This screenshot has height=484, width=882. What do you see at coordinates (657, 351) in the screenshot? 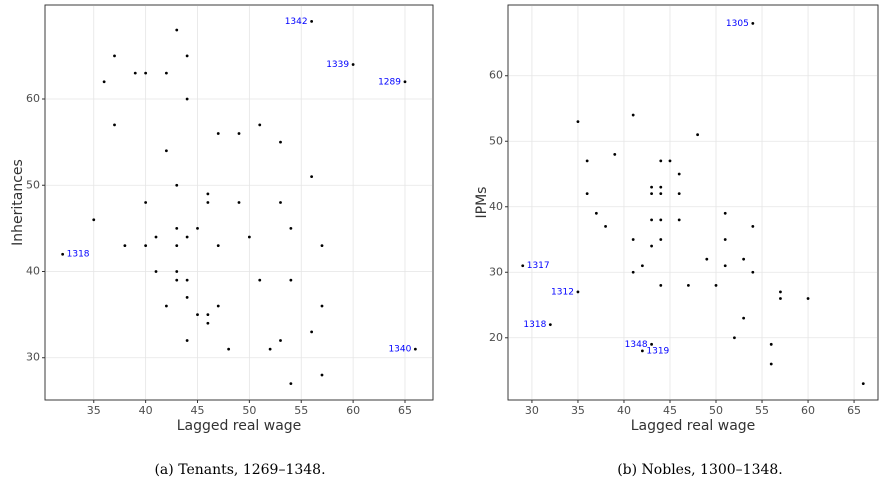
I see `point-label: 1319` at bounding box center [657, 351].